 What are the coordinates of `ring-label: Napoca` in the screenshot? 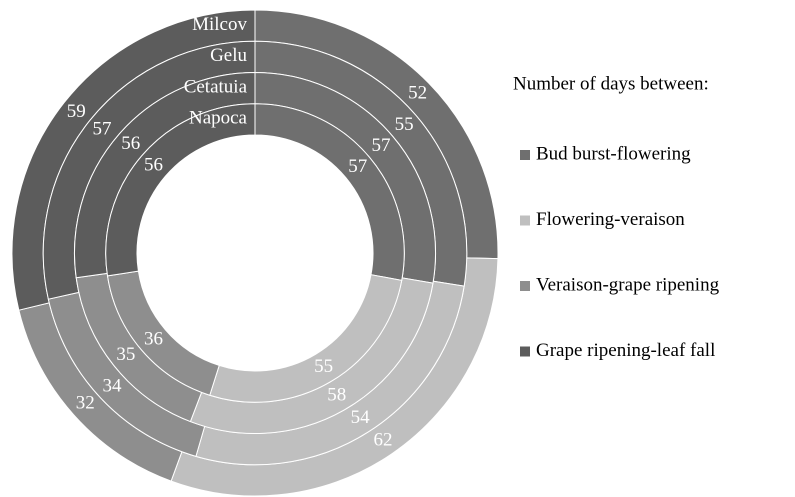 It's located at (218, 118).